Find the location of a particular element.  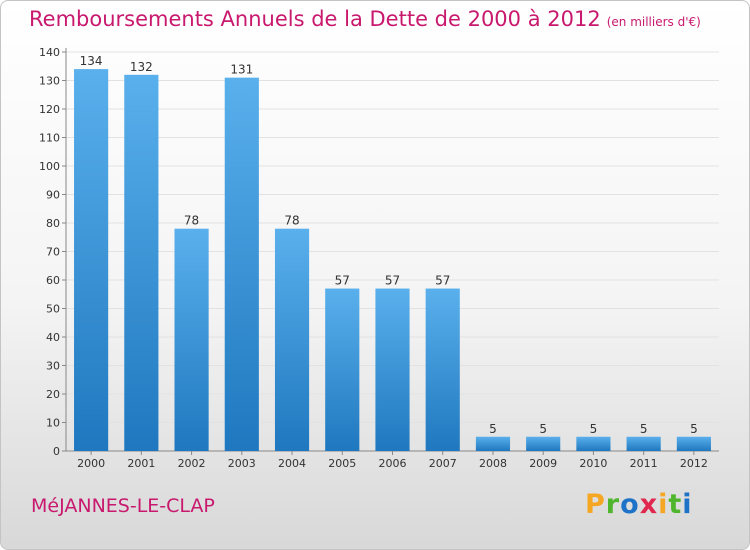

data-label: 132 is located at coordinates (141, 67).